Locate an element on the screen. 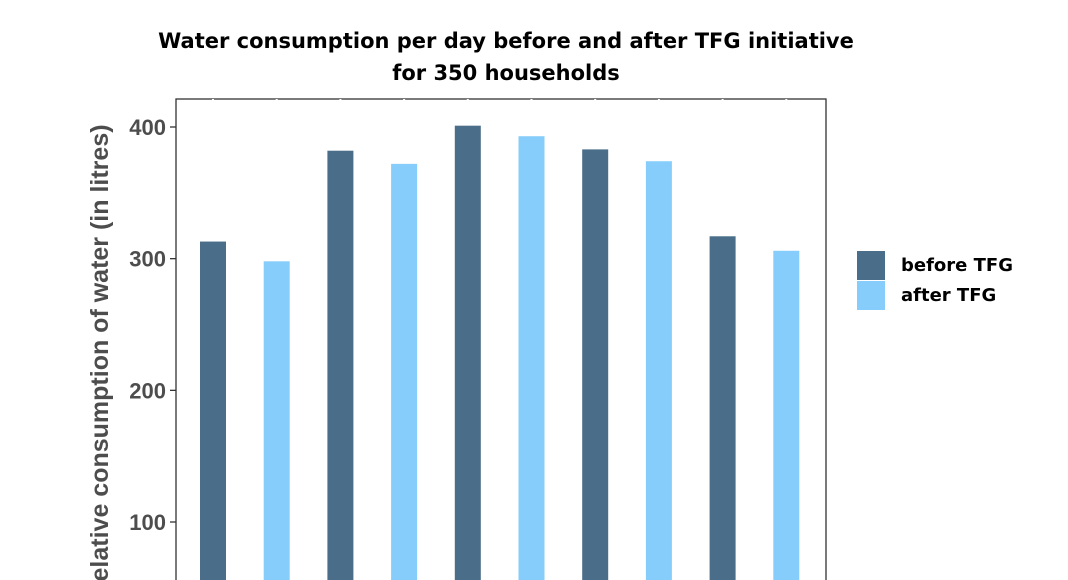  chart-subtitle: for 350 households is located at coordinates (506, 73).